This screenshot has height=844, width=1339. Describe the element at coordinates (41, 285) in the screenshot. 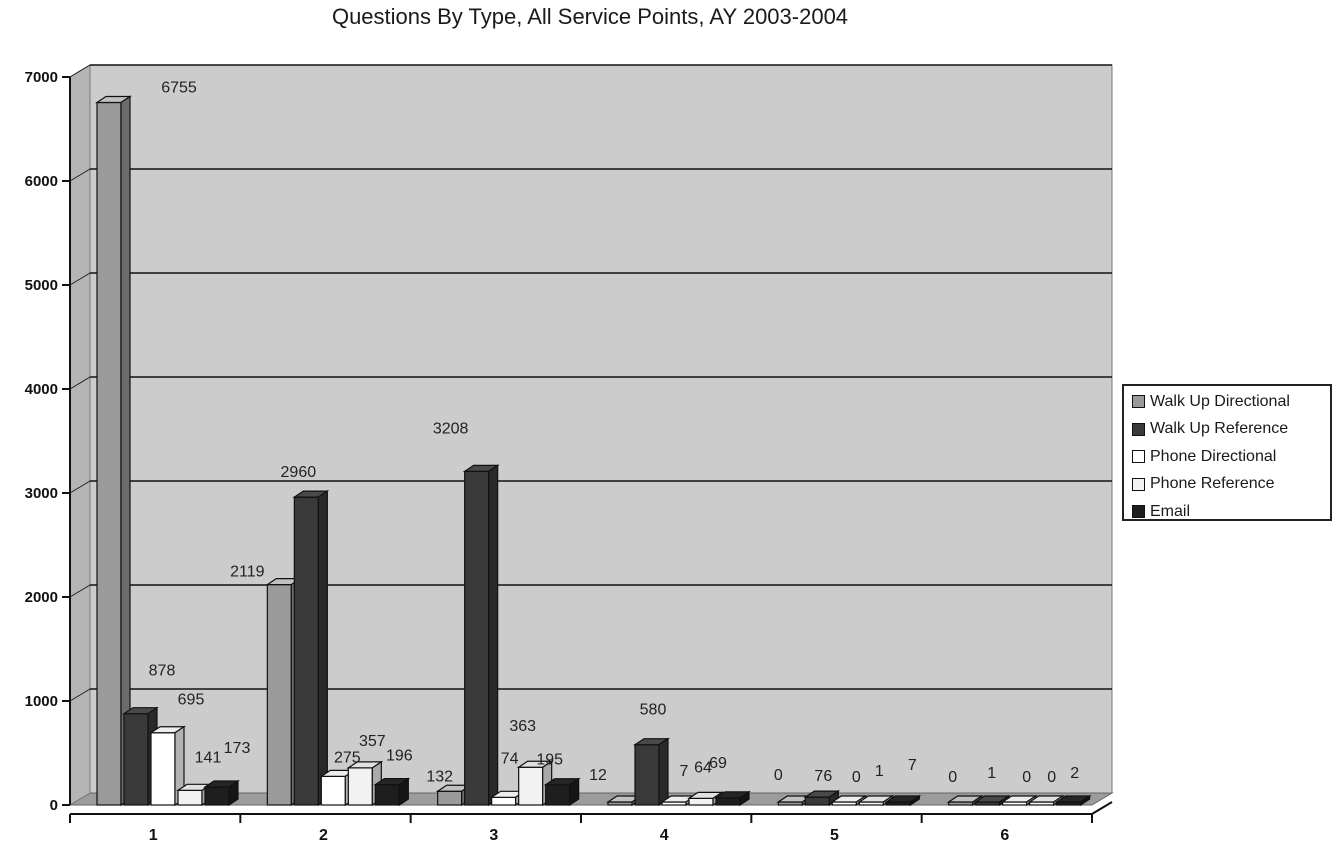

I see `y-tick-label: 5000` at that location.